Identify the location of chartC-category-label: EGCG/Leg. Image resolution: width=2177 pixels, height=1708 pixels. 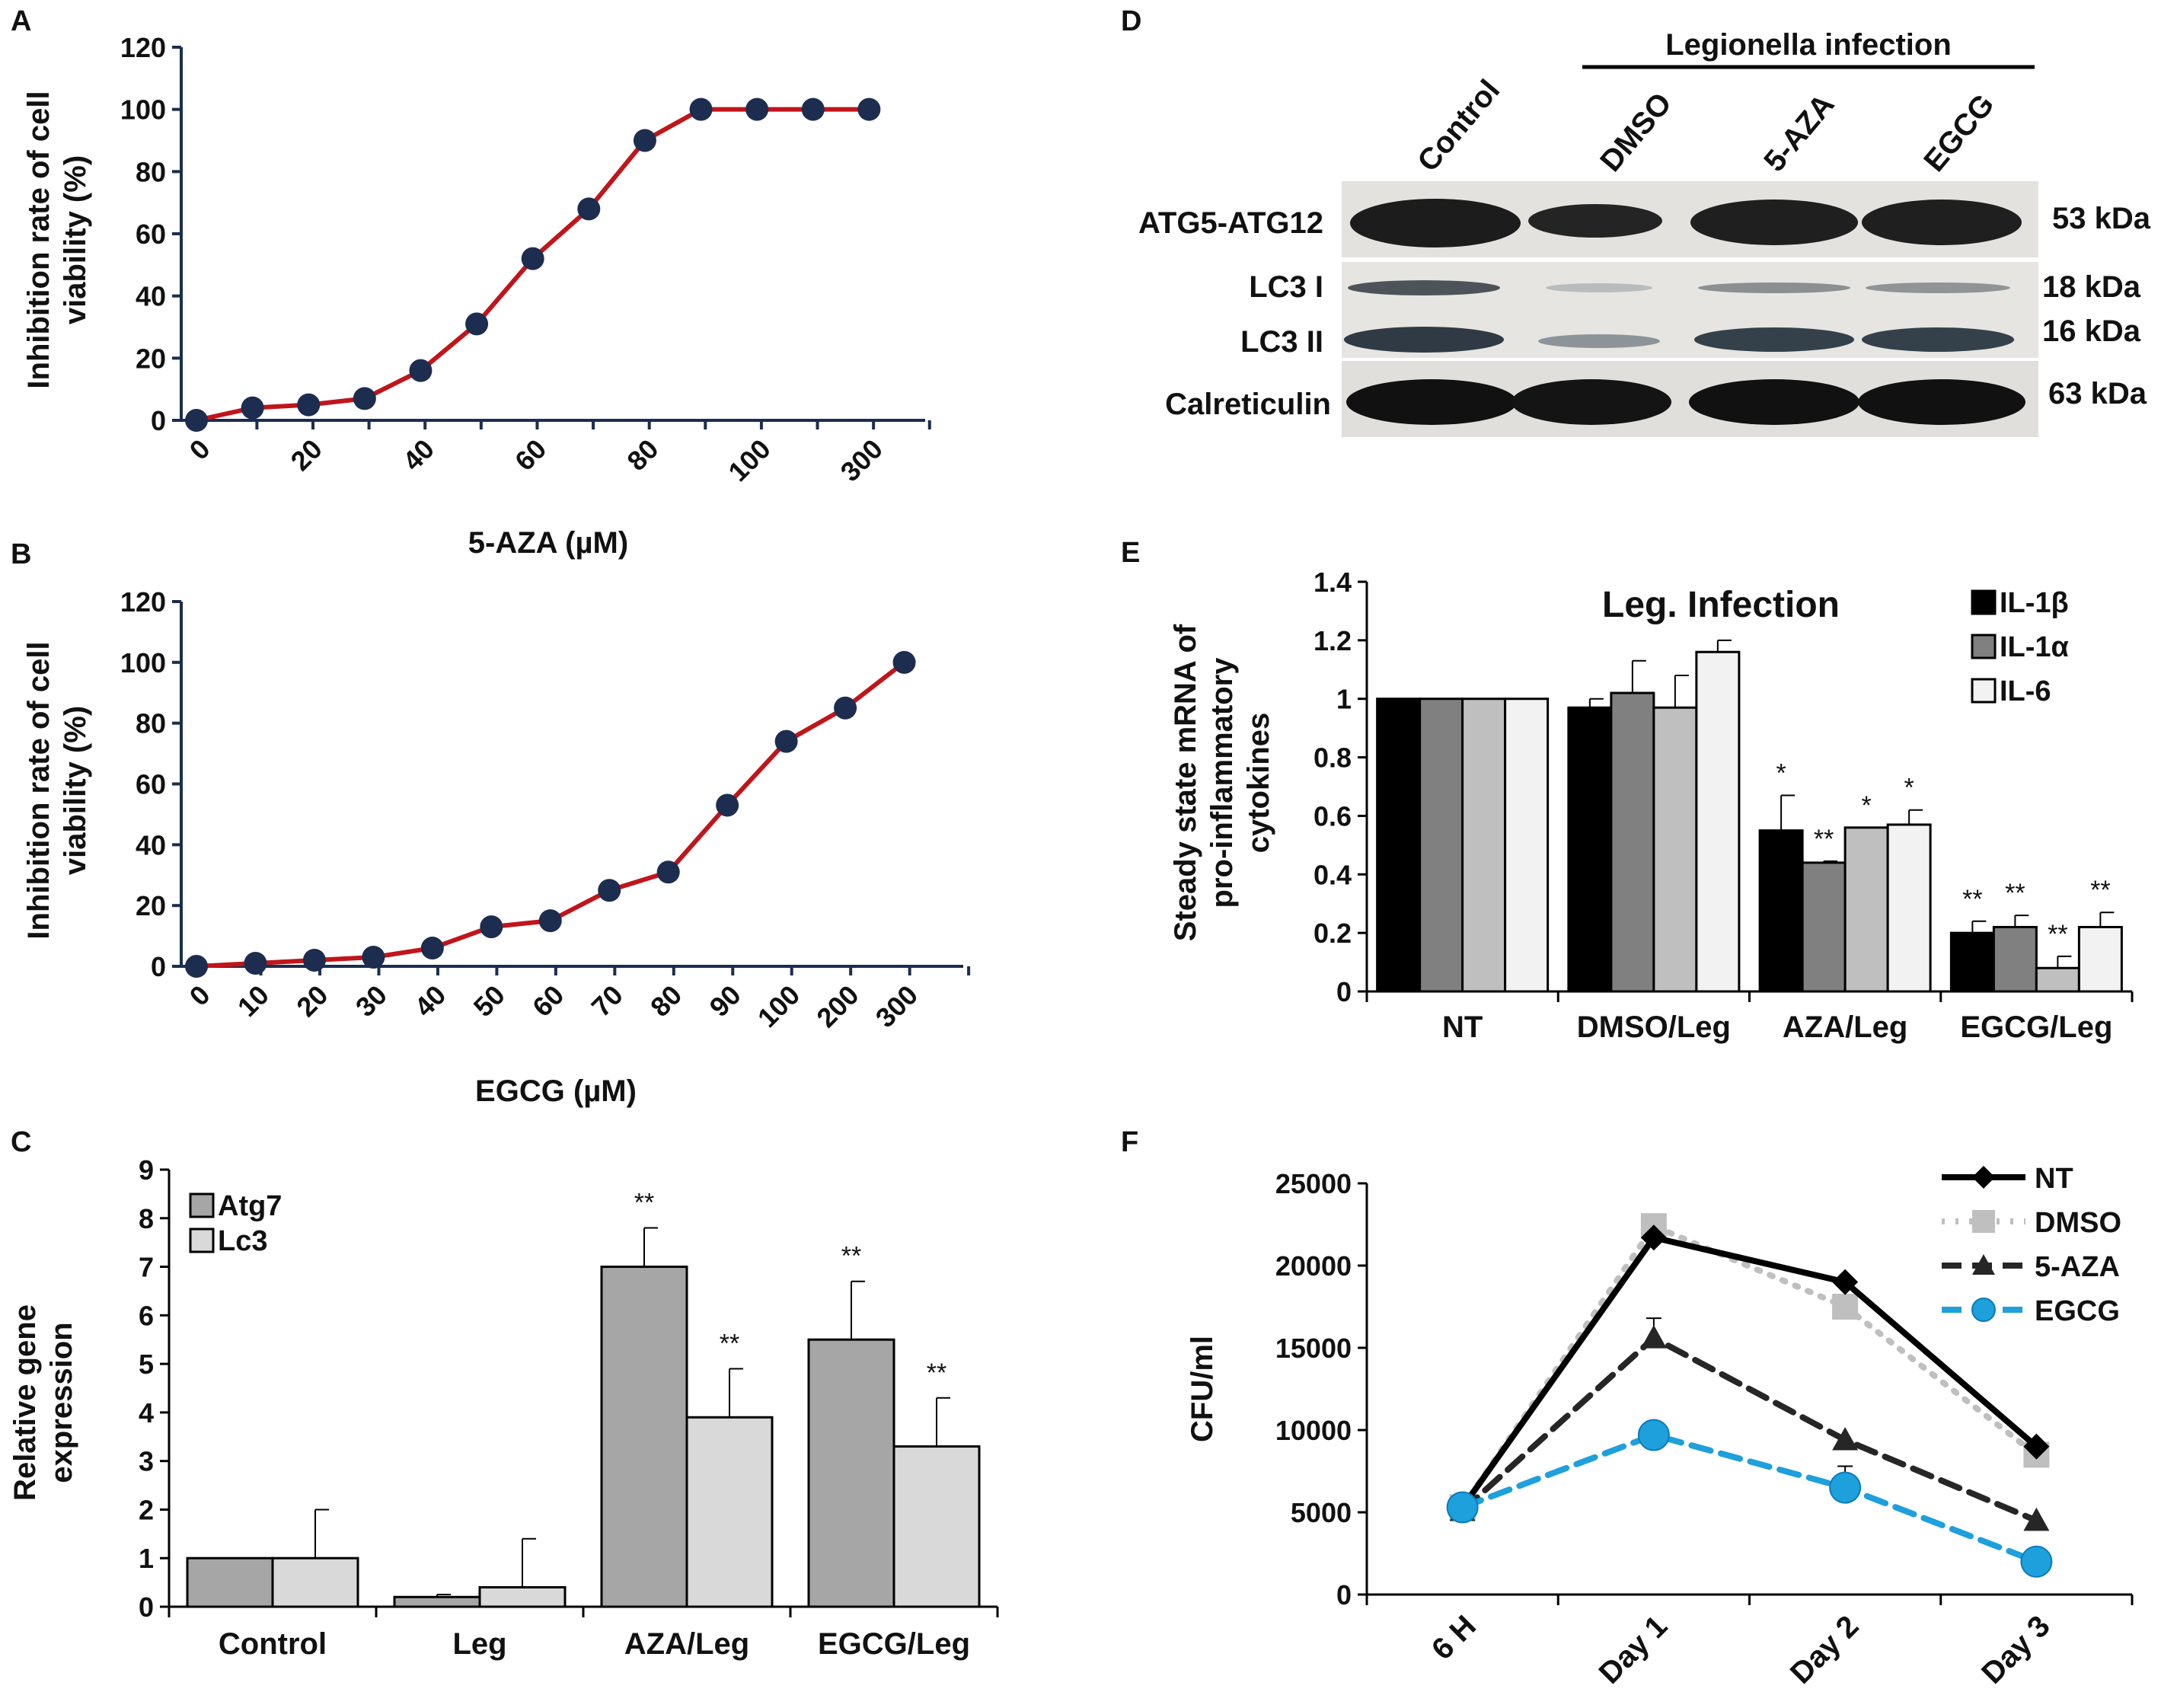
(894, 1644).